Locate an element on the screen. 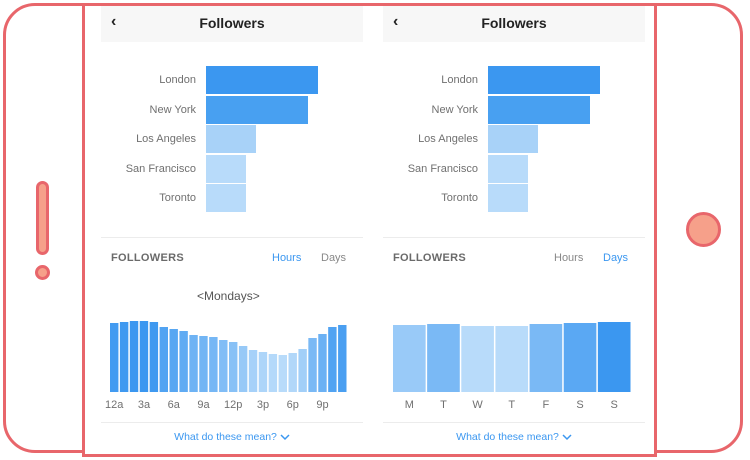 Image resolution: width=750 pixels, height=460 pixels. prev-day-chevron-icon: < is located at coordinates (201, 296).